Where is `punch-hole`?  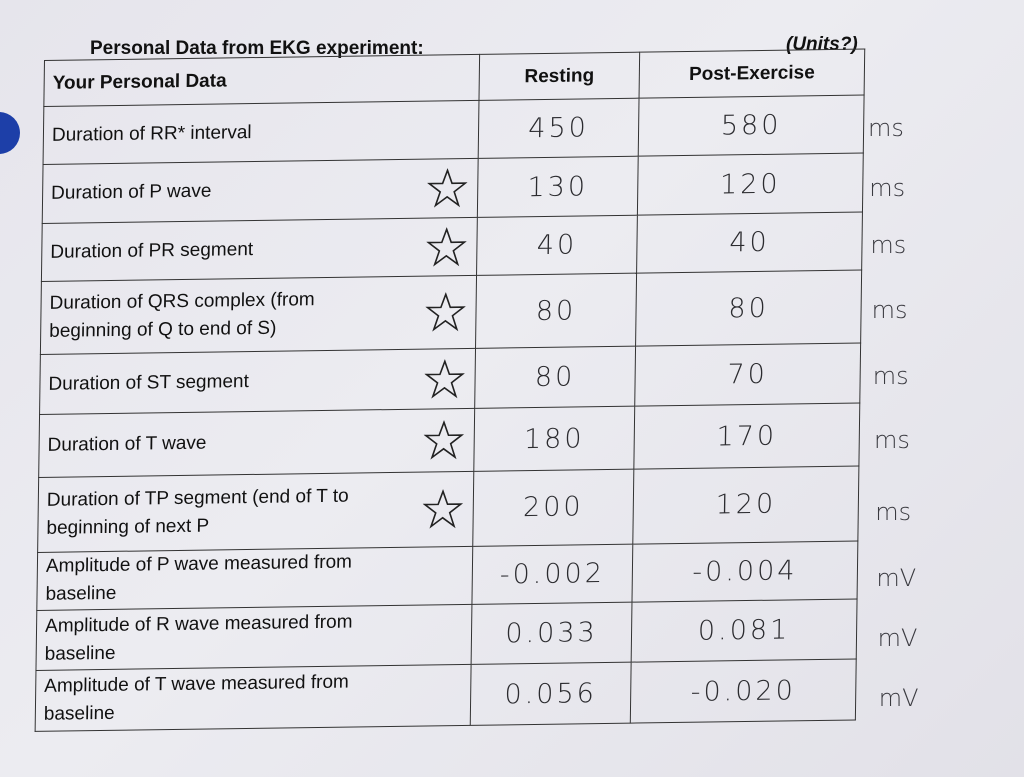
punch-hole is located at coordinates (10, 133).